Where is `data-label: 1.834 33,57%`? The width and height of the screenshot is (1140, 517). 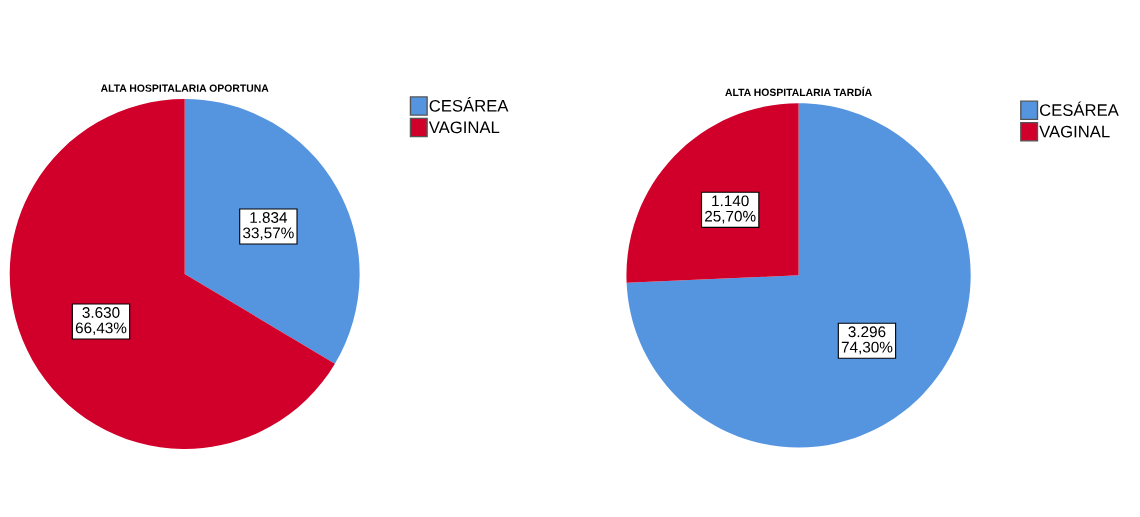
data-label: 1.834 33,57% is located at coordinates (268, 226).